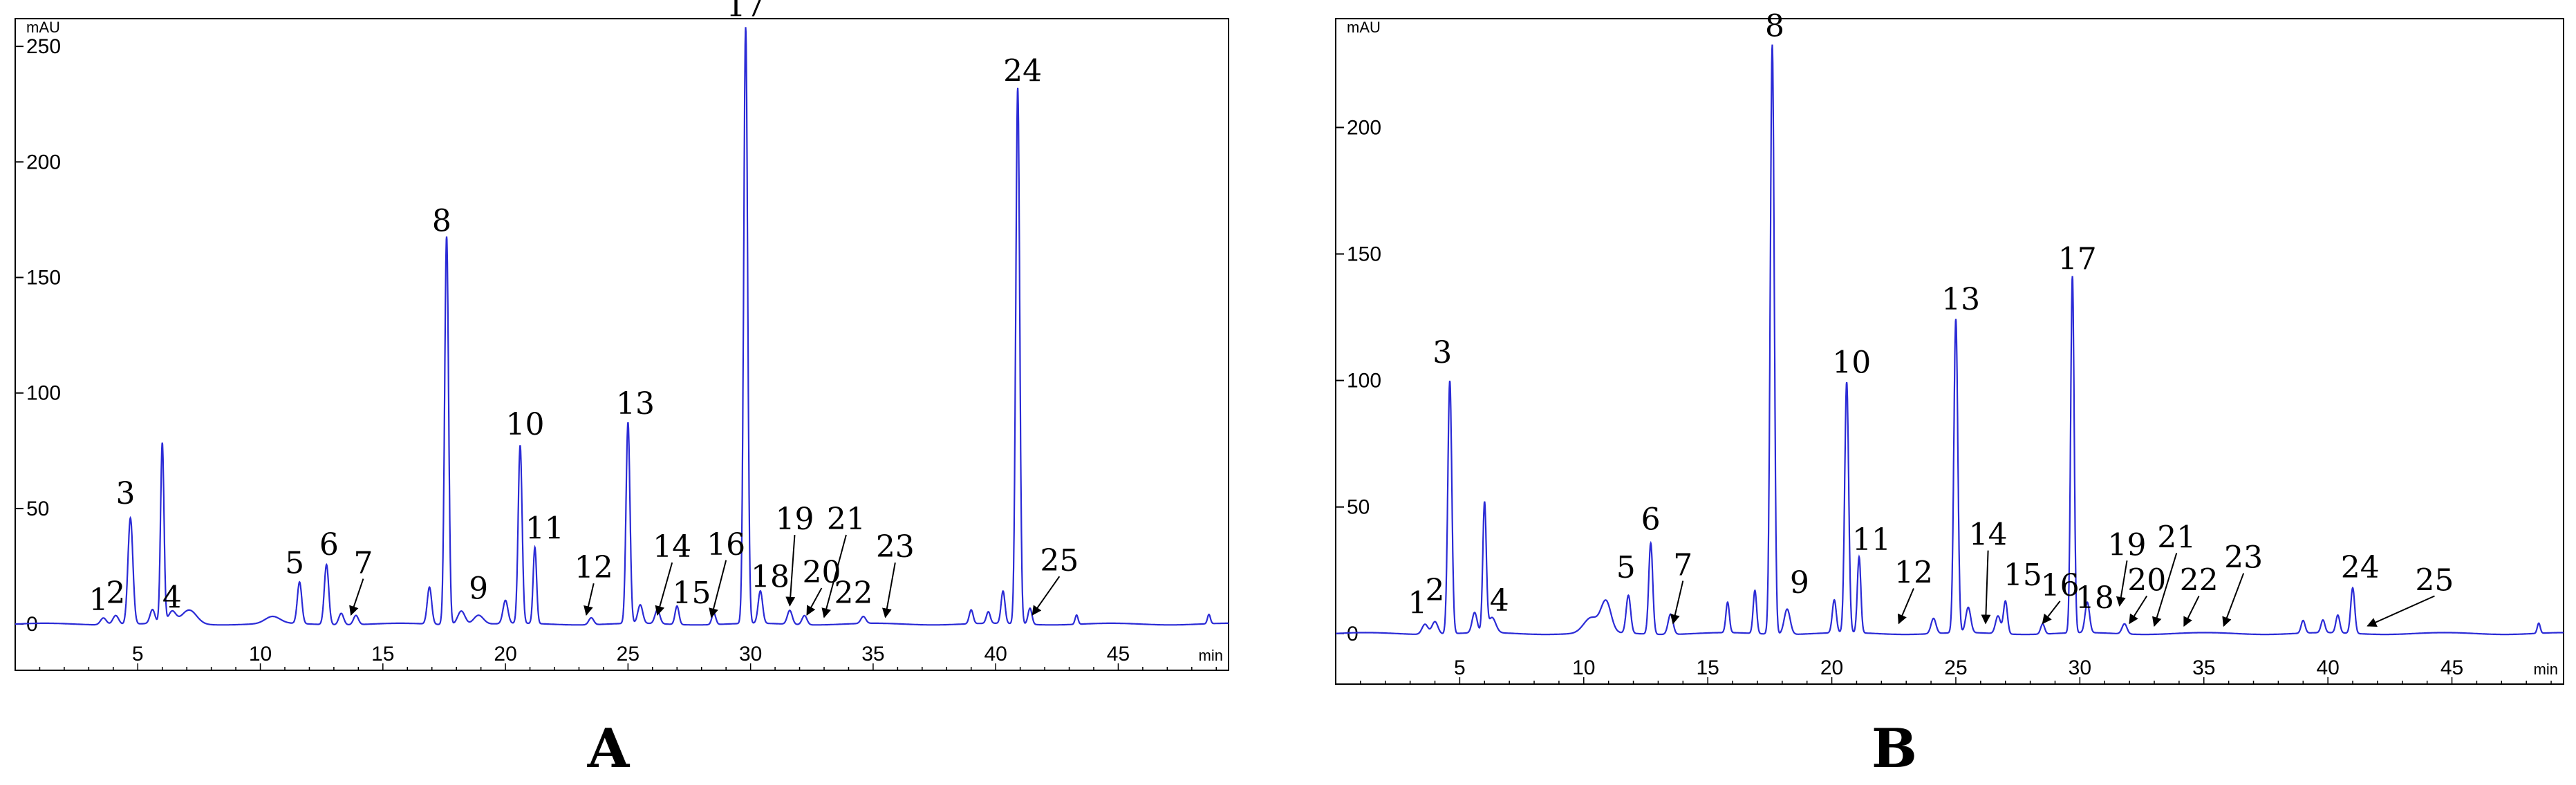  Describe the element at coordinates (2127, 544) in the screenshot. I see `peak-label-19: 19` at that location.